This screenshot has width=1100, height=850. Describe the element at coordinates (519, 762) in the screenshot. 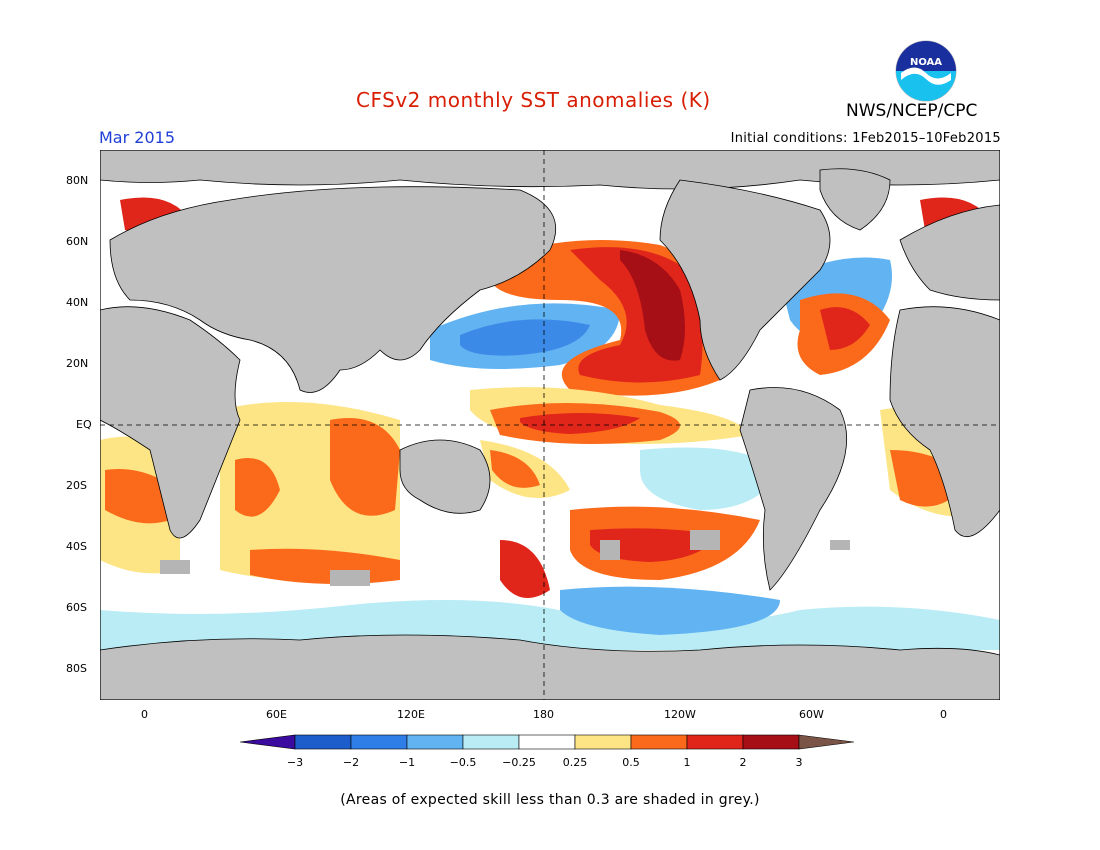

I see `legend-tick-label: −0.25` at that location.